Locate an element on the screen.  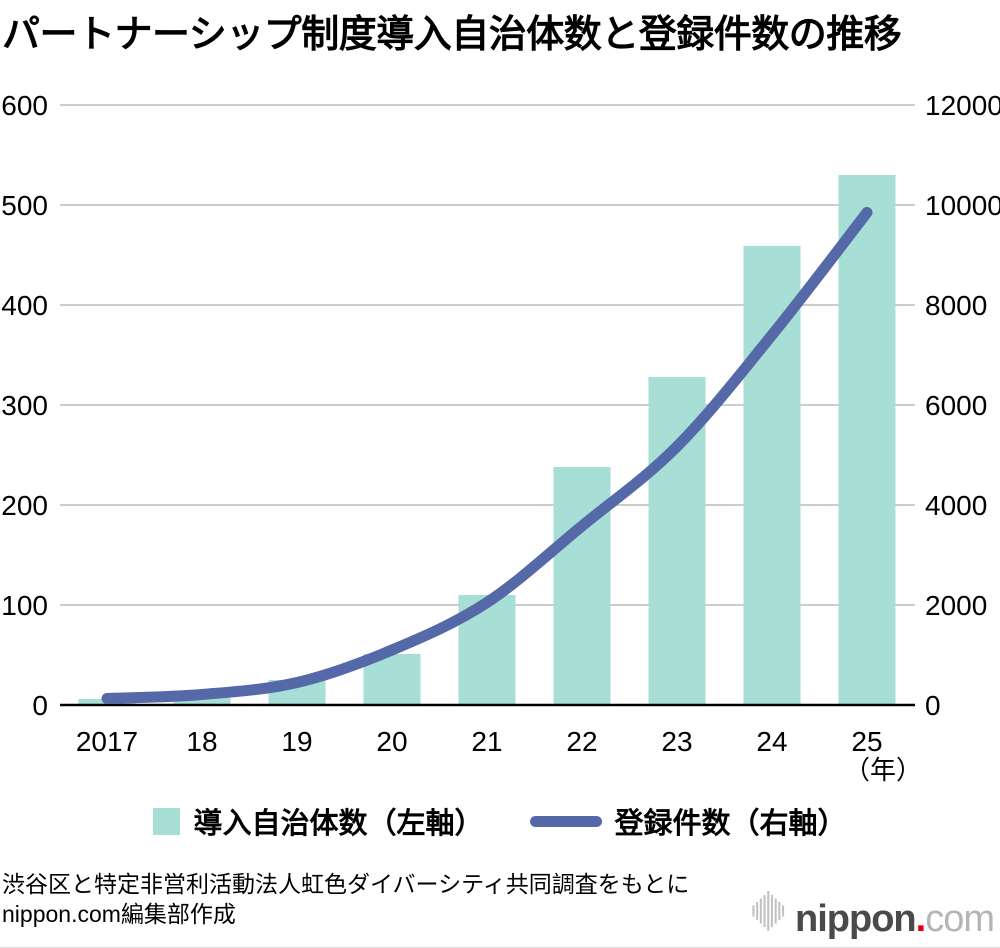
legend: 導入自治体数（左軸） 登録件数（右軸） is located at coordinates (500, 821).